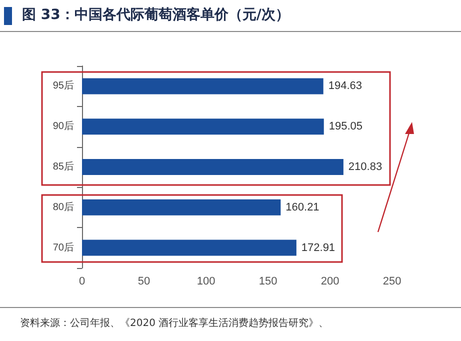  What do you see at coordinates (82, 282) in the screenshot?
I see `x-tick-label: 0` at bounding box center [82, 282].